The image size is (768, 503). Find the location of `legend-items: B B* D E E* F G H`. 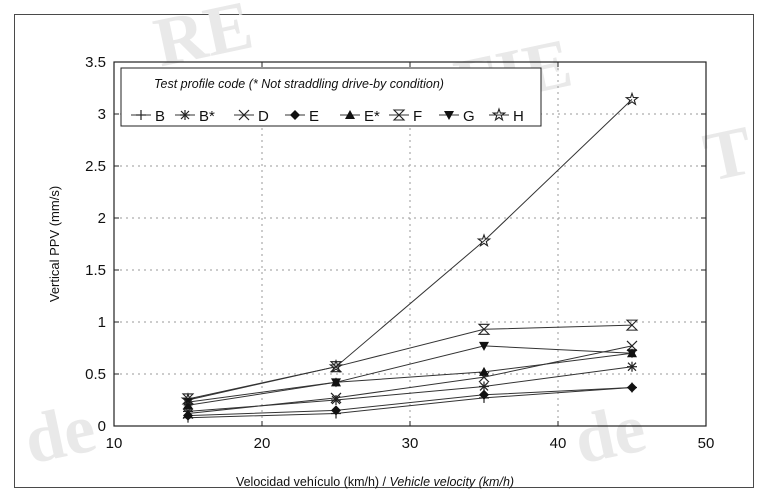

legend-items: B B* D E E* F G H is located at coordinates (327, 116).